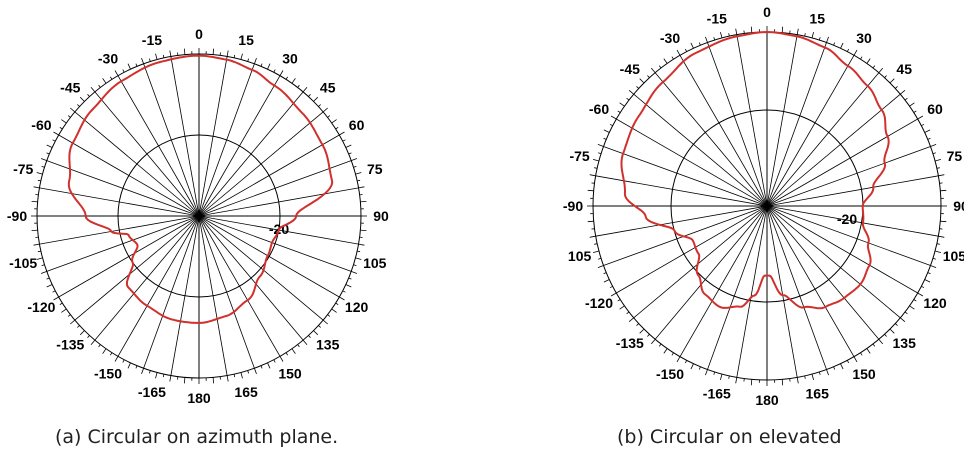 This screenshot has height=462, width=964. Describe the element at coordinates (847, 219) in the screenshot. I see `radial-label: -20` at that location.